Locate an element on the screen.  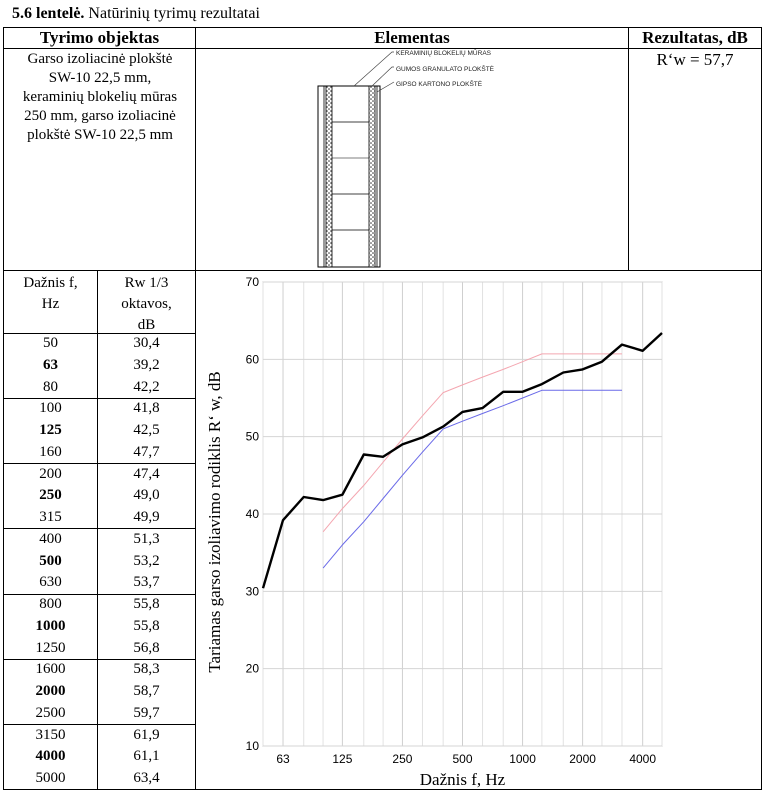
rw-value-cell: 42,2 is located at coordinates (146, 386).